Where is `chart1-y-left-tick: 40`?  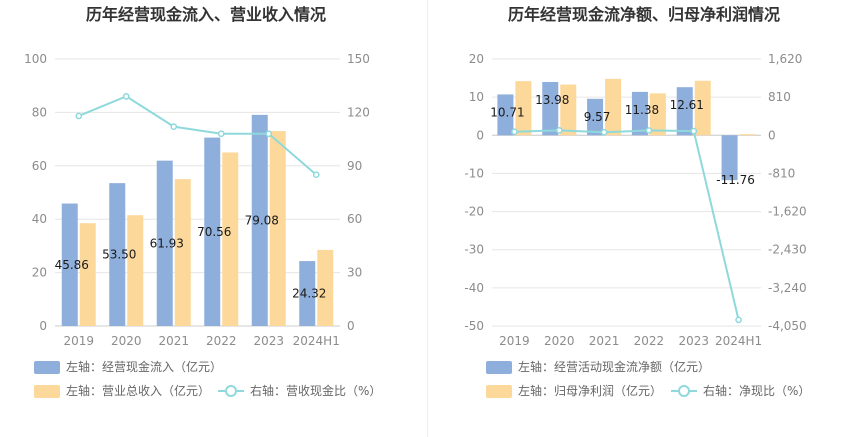 chart1-y-left-tick: 40 is located at coordinates (39, 219).